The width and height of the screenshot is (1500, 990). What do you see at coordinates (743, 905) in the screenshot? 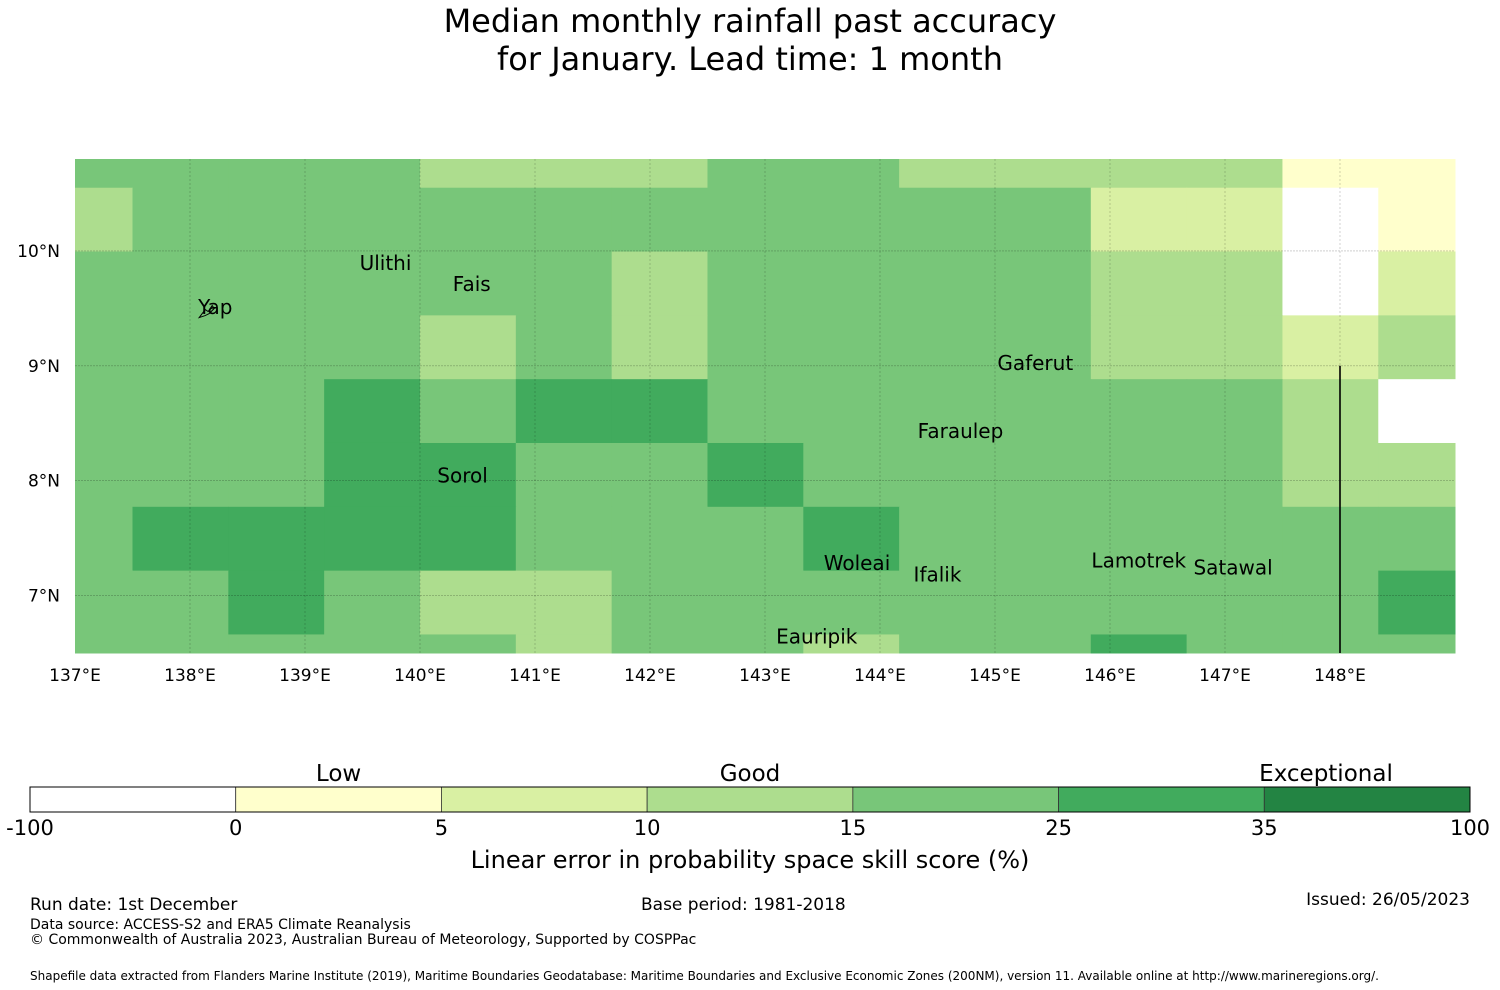
I see `base-period: Base period: 1981-2018` at bounding box center [743, 905].